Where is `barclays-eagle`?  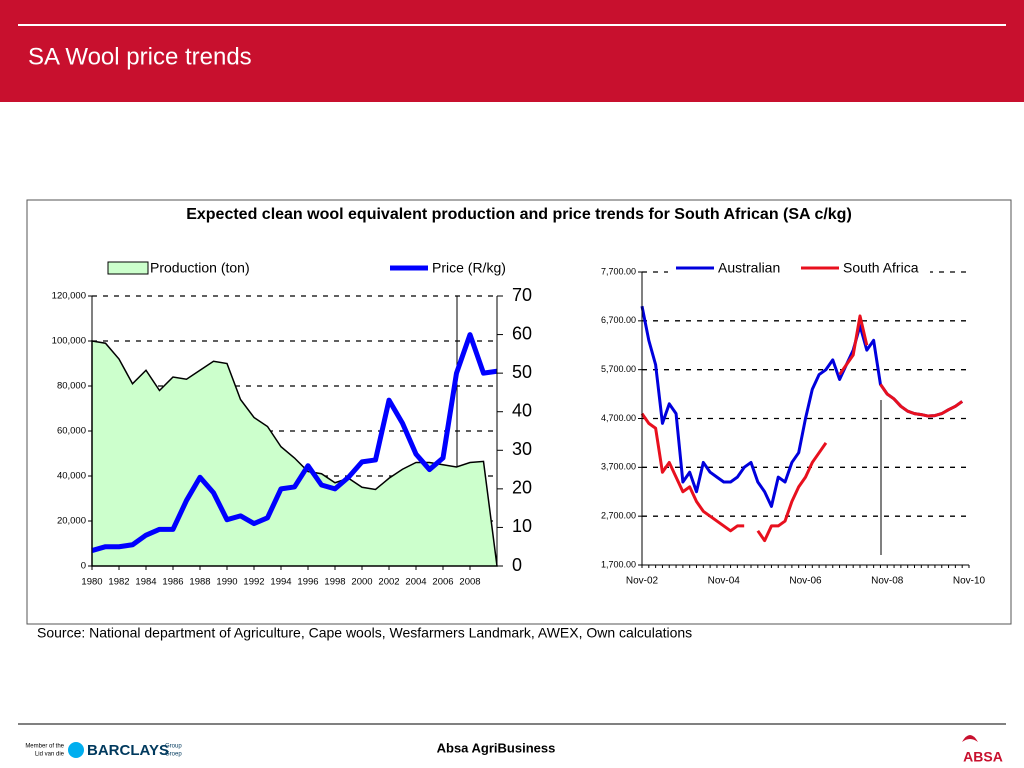
barclays-eagle is located at coordinates (76, 750).